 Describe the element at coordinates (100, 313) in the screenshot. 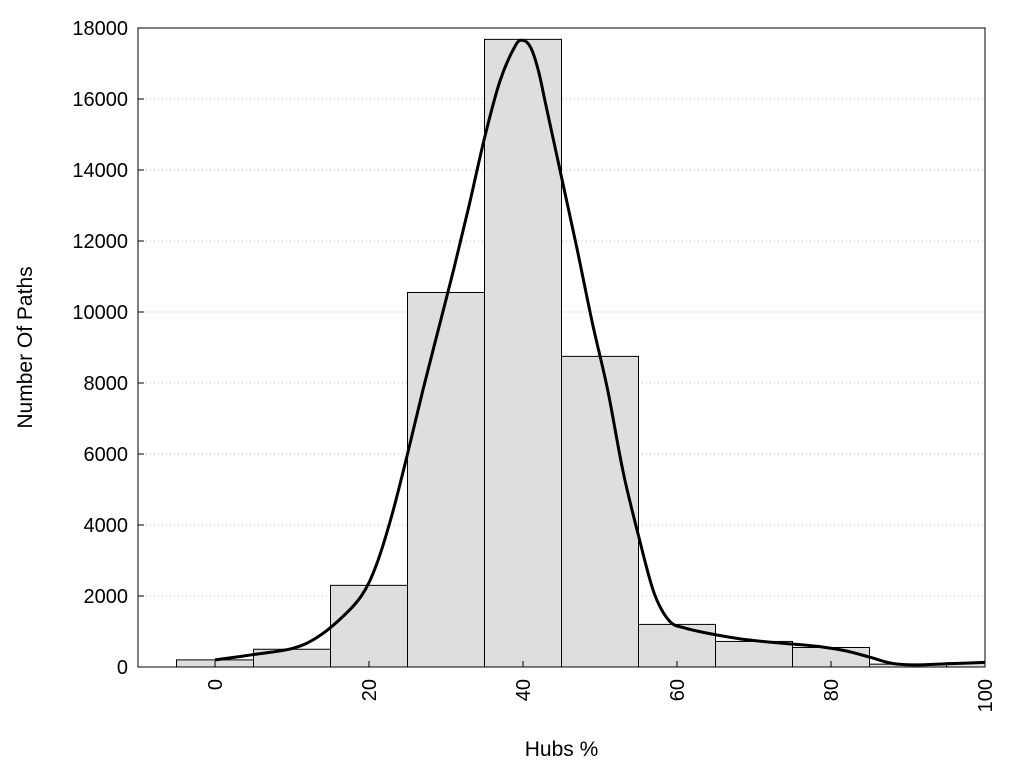

I see `y-tick-label: 10000` at that location.